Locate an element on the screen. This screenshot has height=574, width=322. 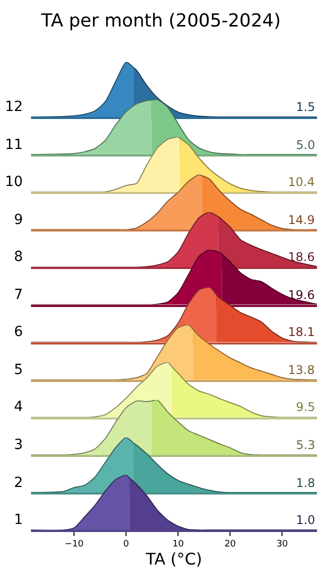
annotation: 1.0 is located at coordinates (306, 520).